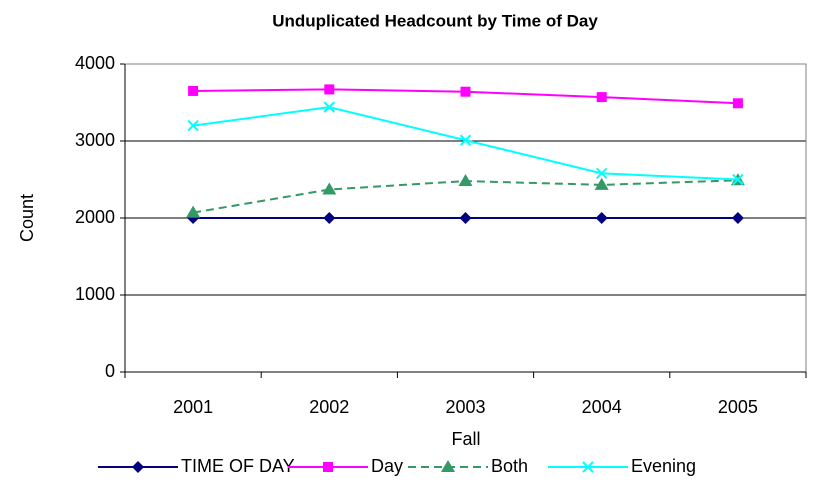 This screenshot has width=815, height=483. I want to click on x-tick-label: 2005, so click(738, 407).